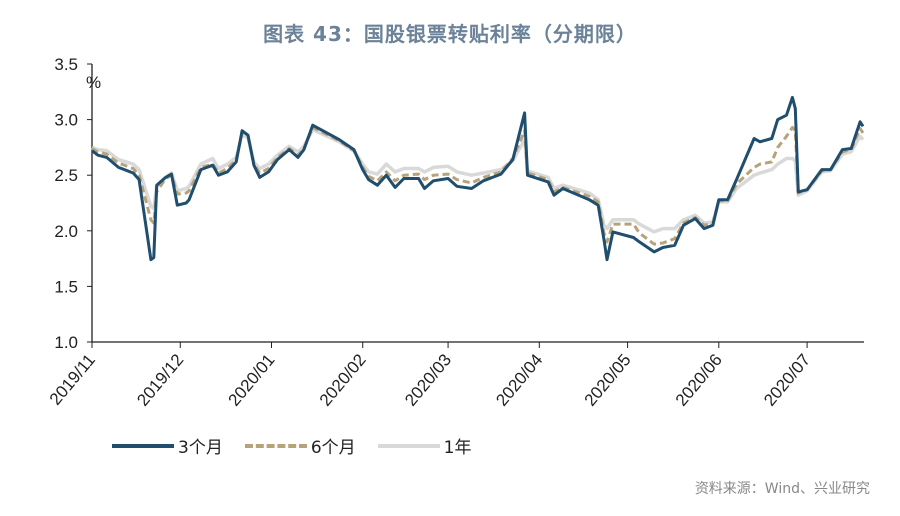 This screenshot has width=900, height=516. I want to click on y-tick-label: 3.5, so click(66, 64).